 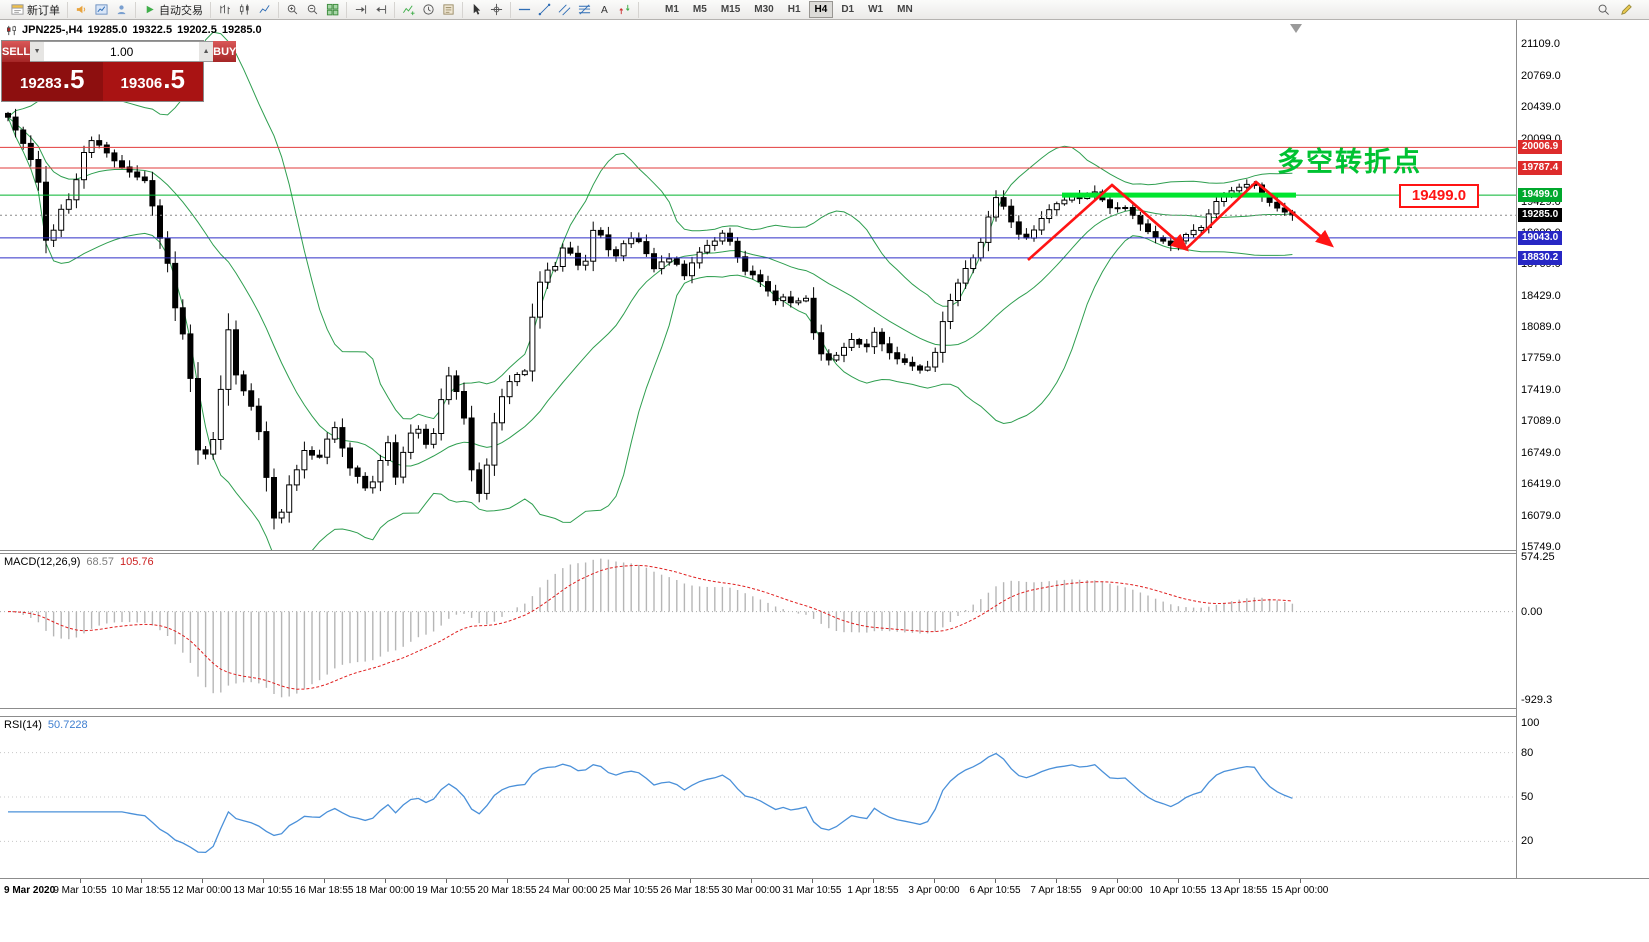 I want to click on time-label: 19 Mar 10:55, so click(x=446, y=890).